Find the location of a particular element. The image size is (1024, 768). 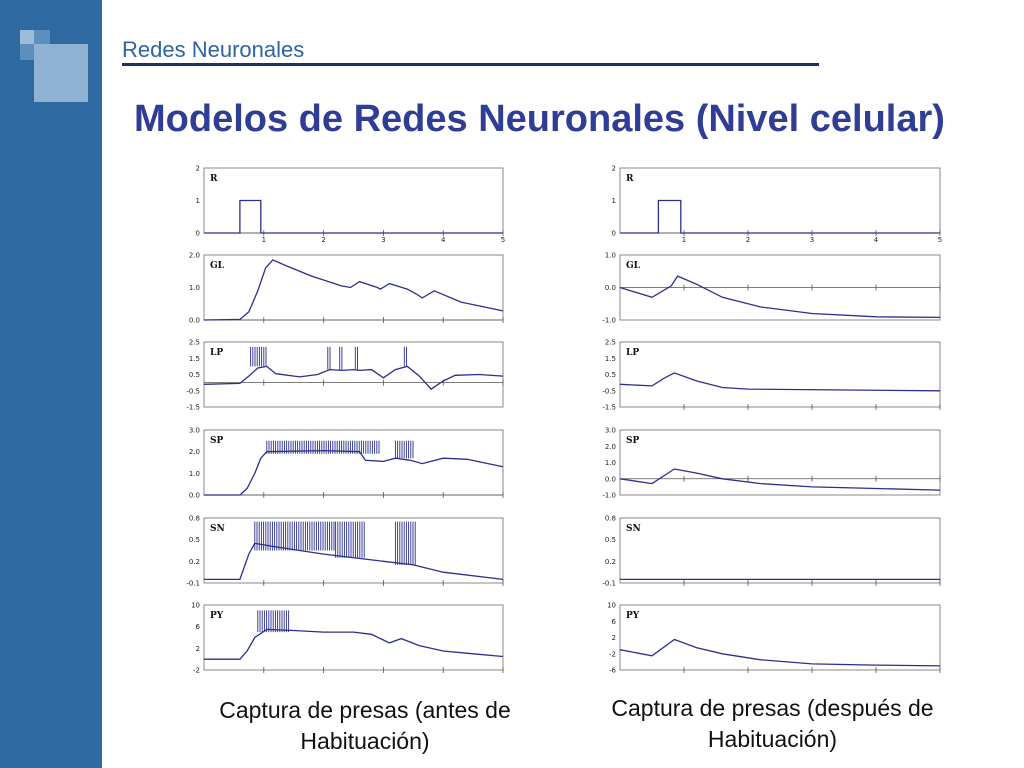

sidebar-band is located at coordinates (51, 384).